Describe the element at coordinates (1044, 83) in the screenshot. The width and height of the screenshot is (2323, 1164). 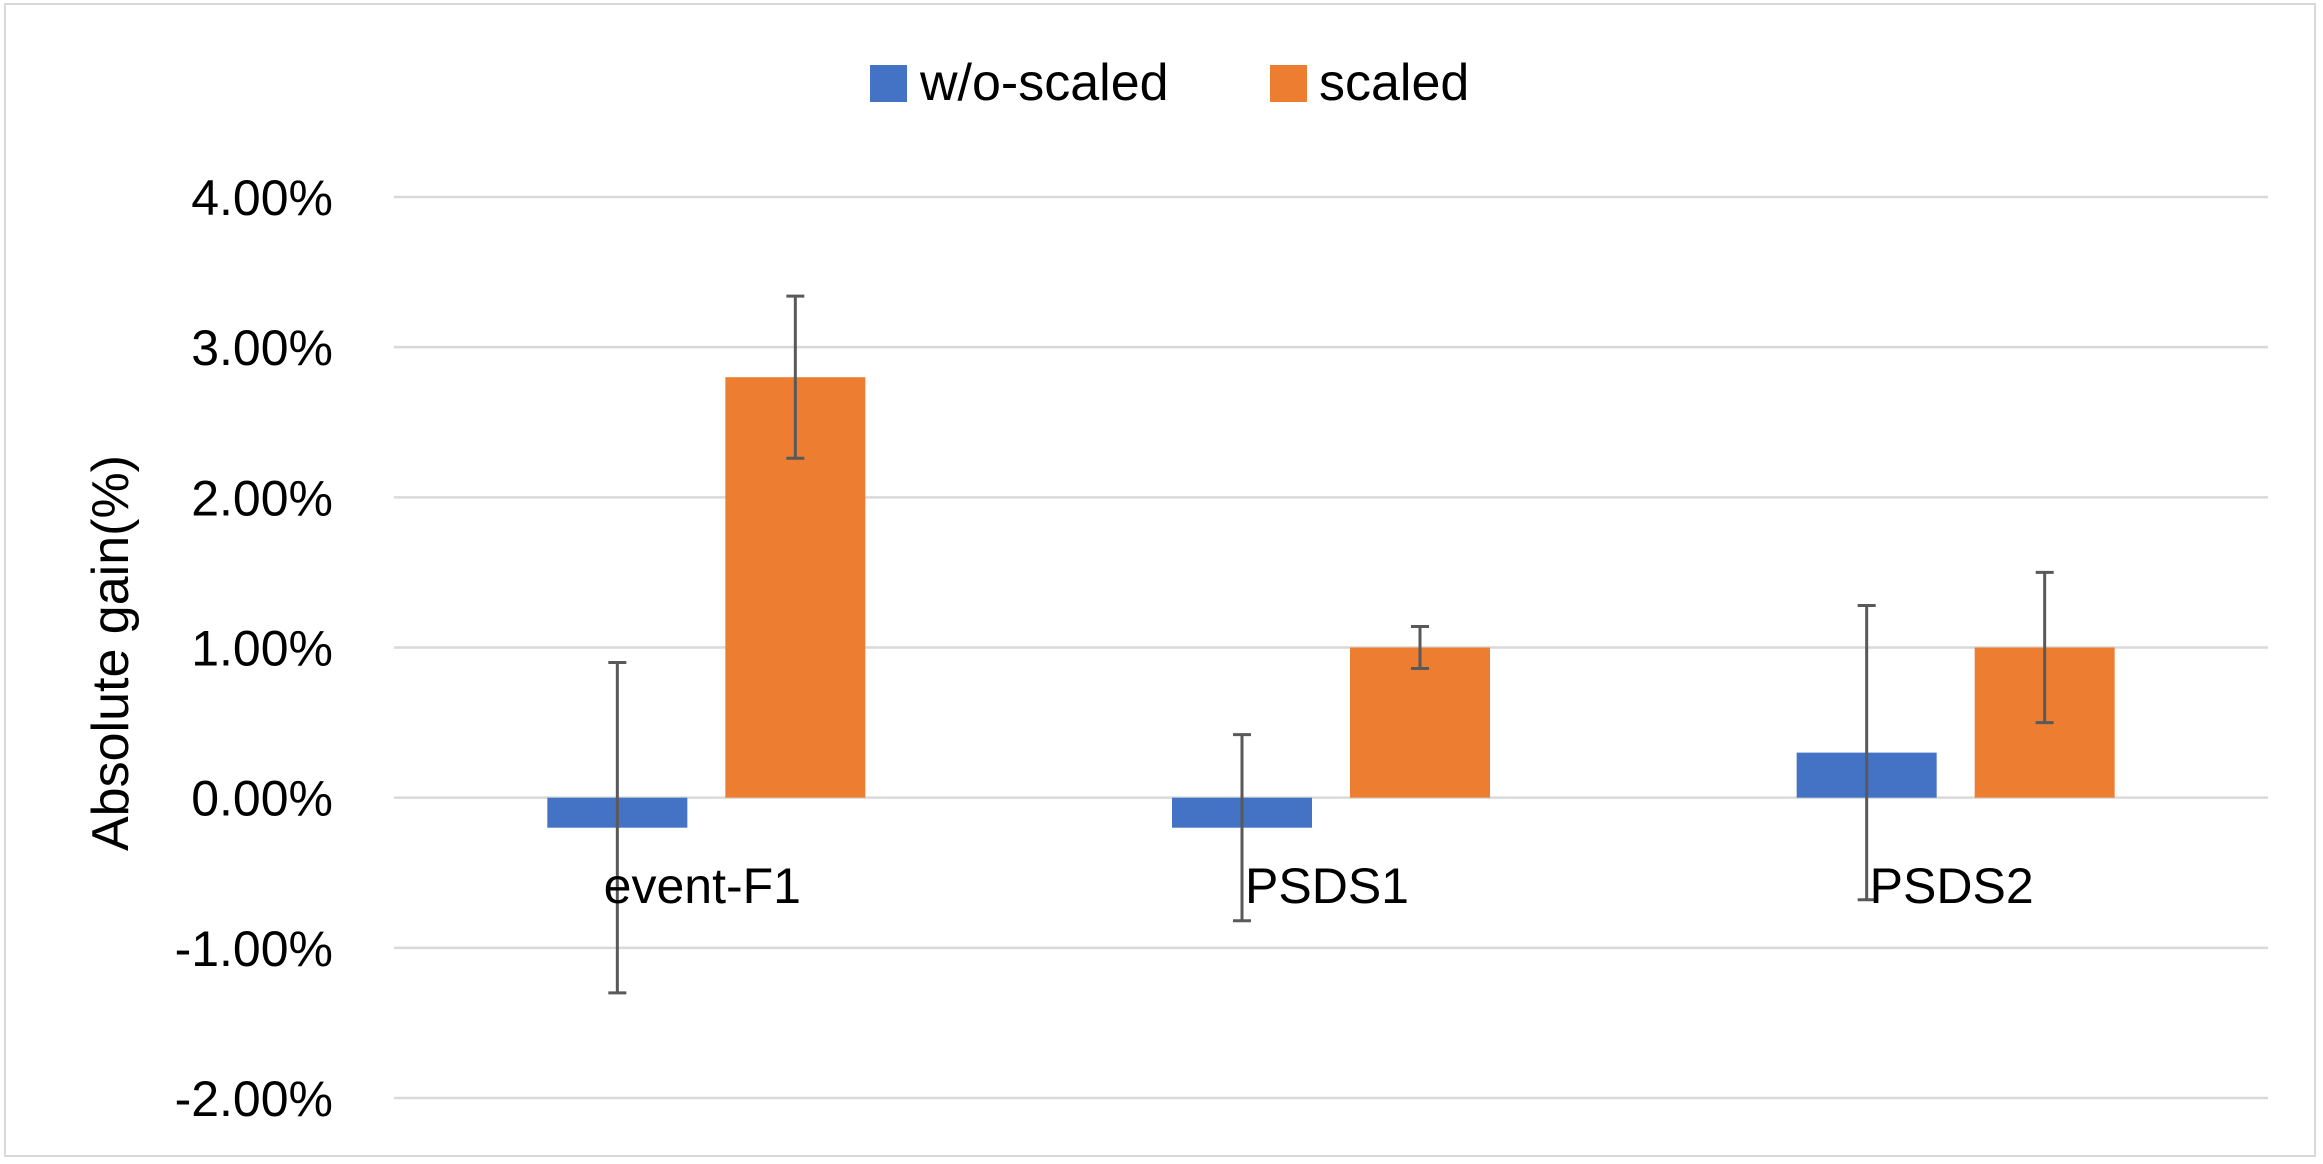
I see `legend-label: w/o-scaled` at that location.